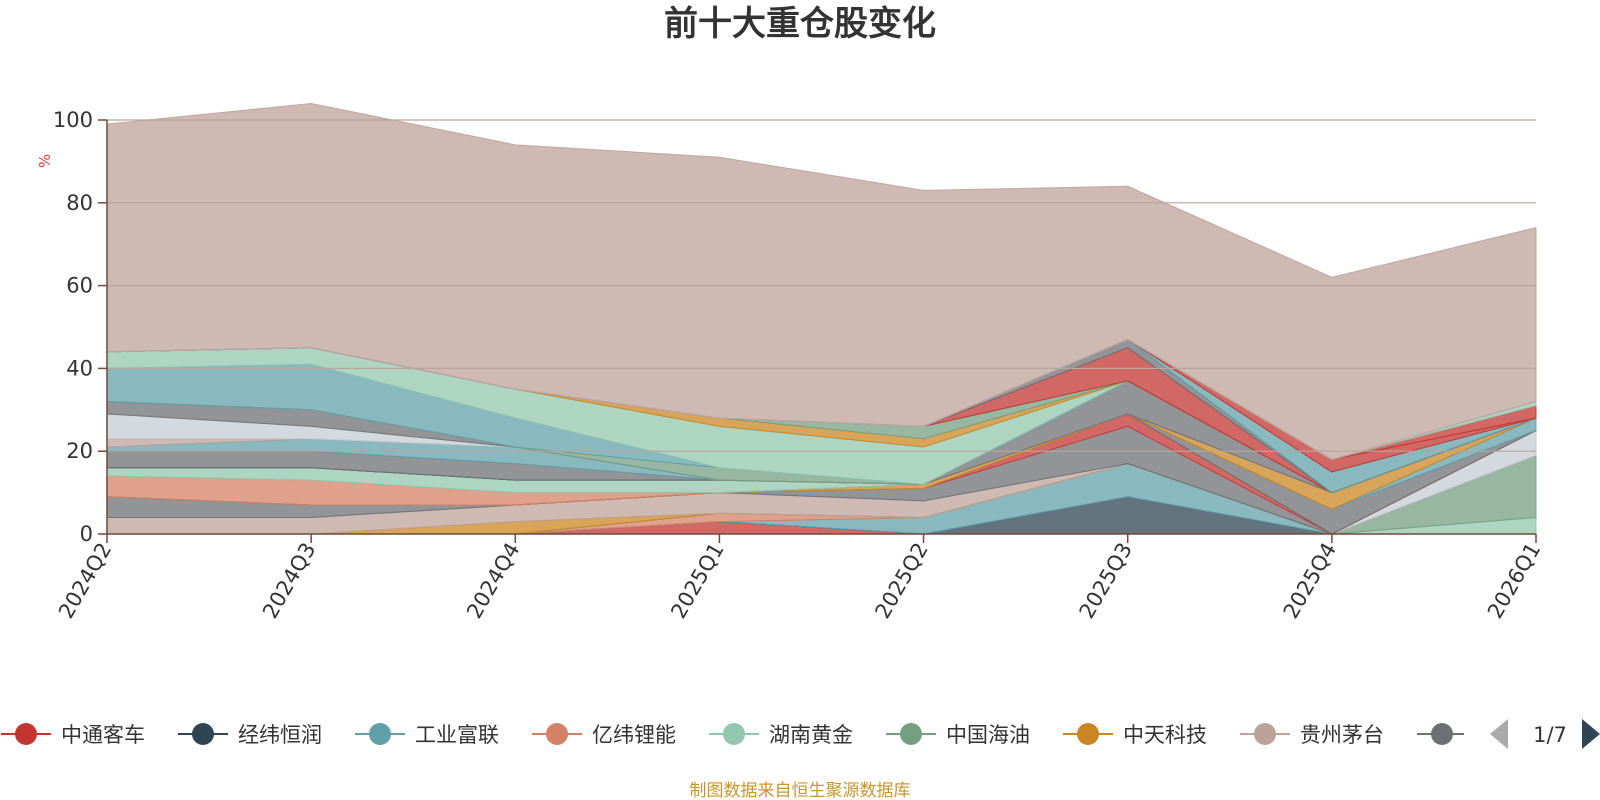 This screenshot has height=800, width=1600. I want to click on legend-item: 工业富联, so click(427, 735).